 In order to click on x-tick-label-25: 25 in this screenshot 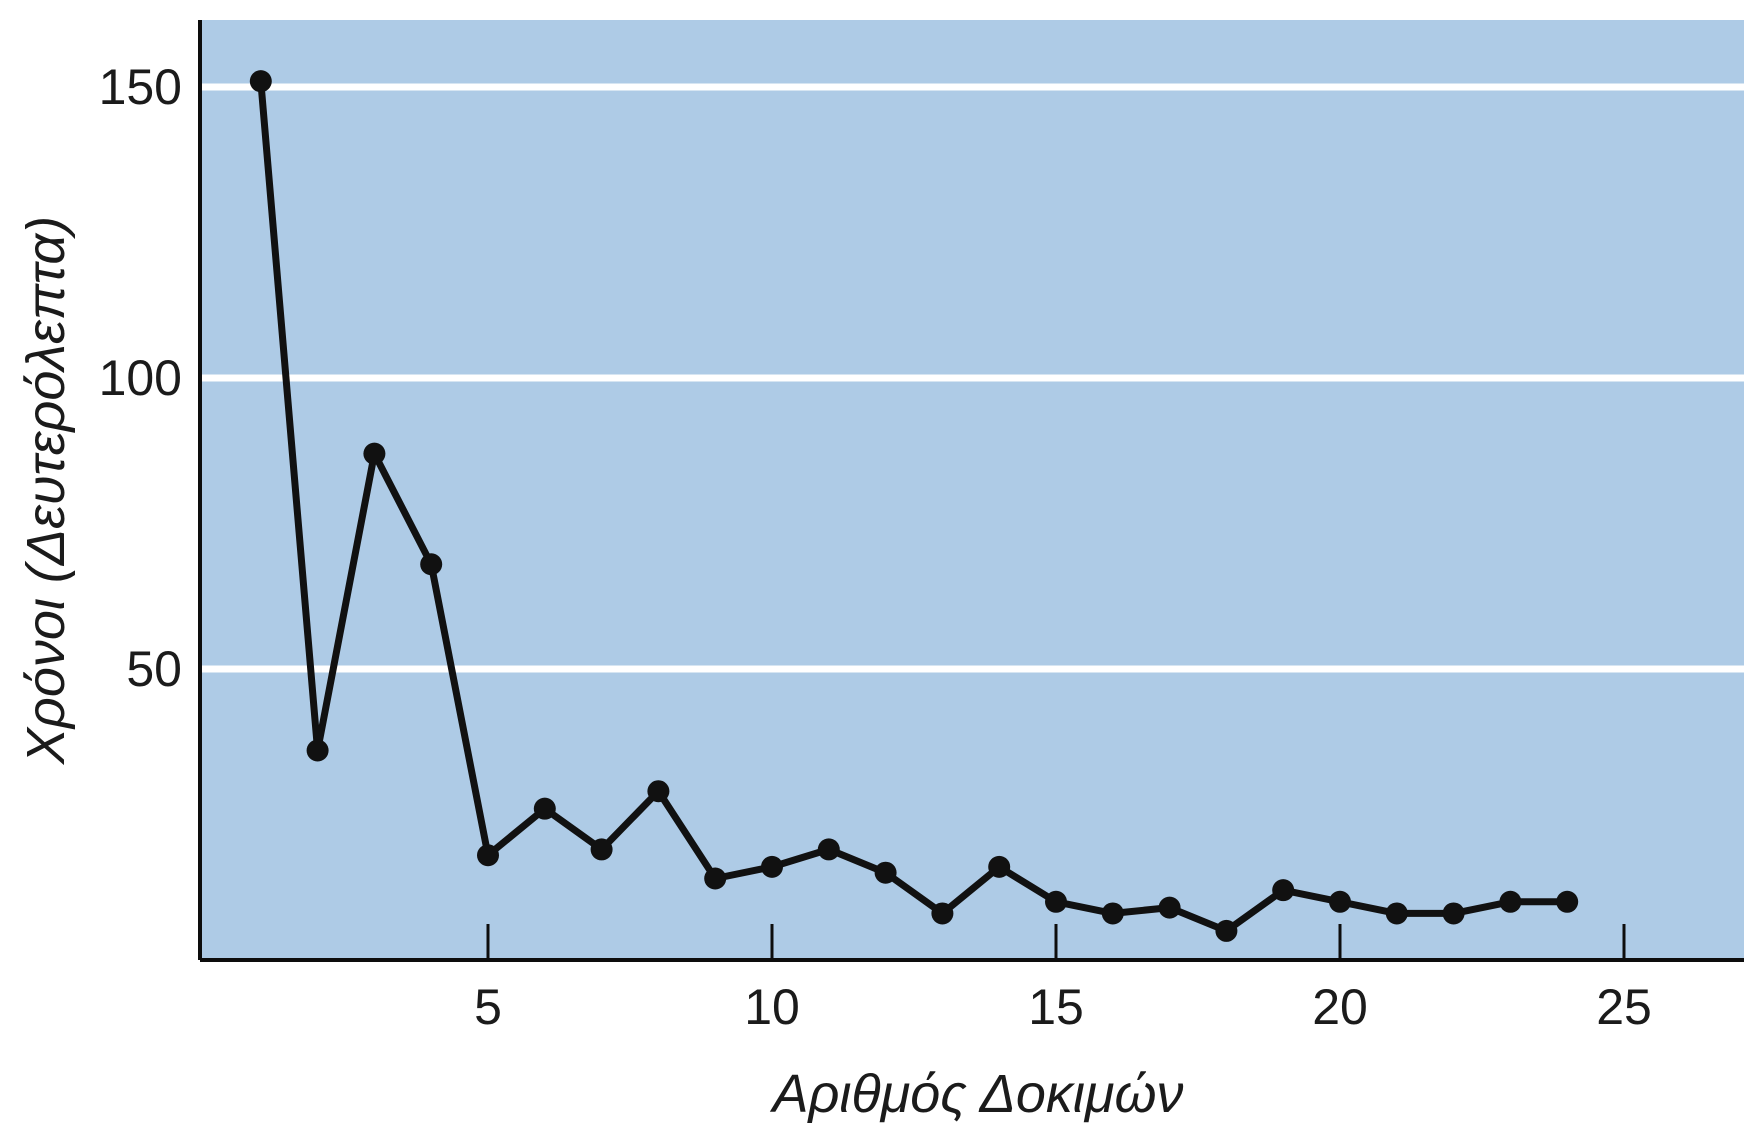, I will do `click(1624, 1007)`.